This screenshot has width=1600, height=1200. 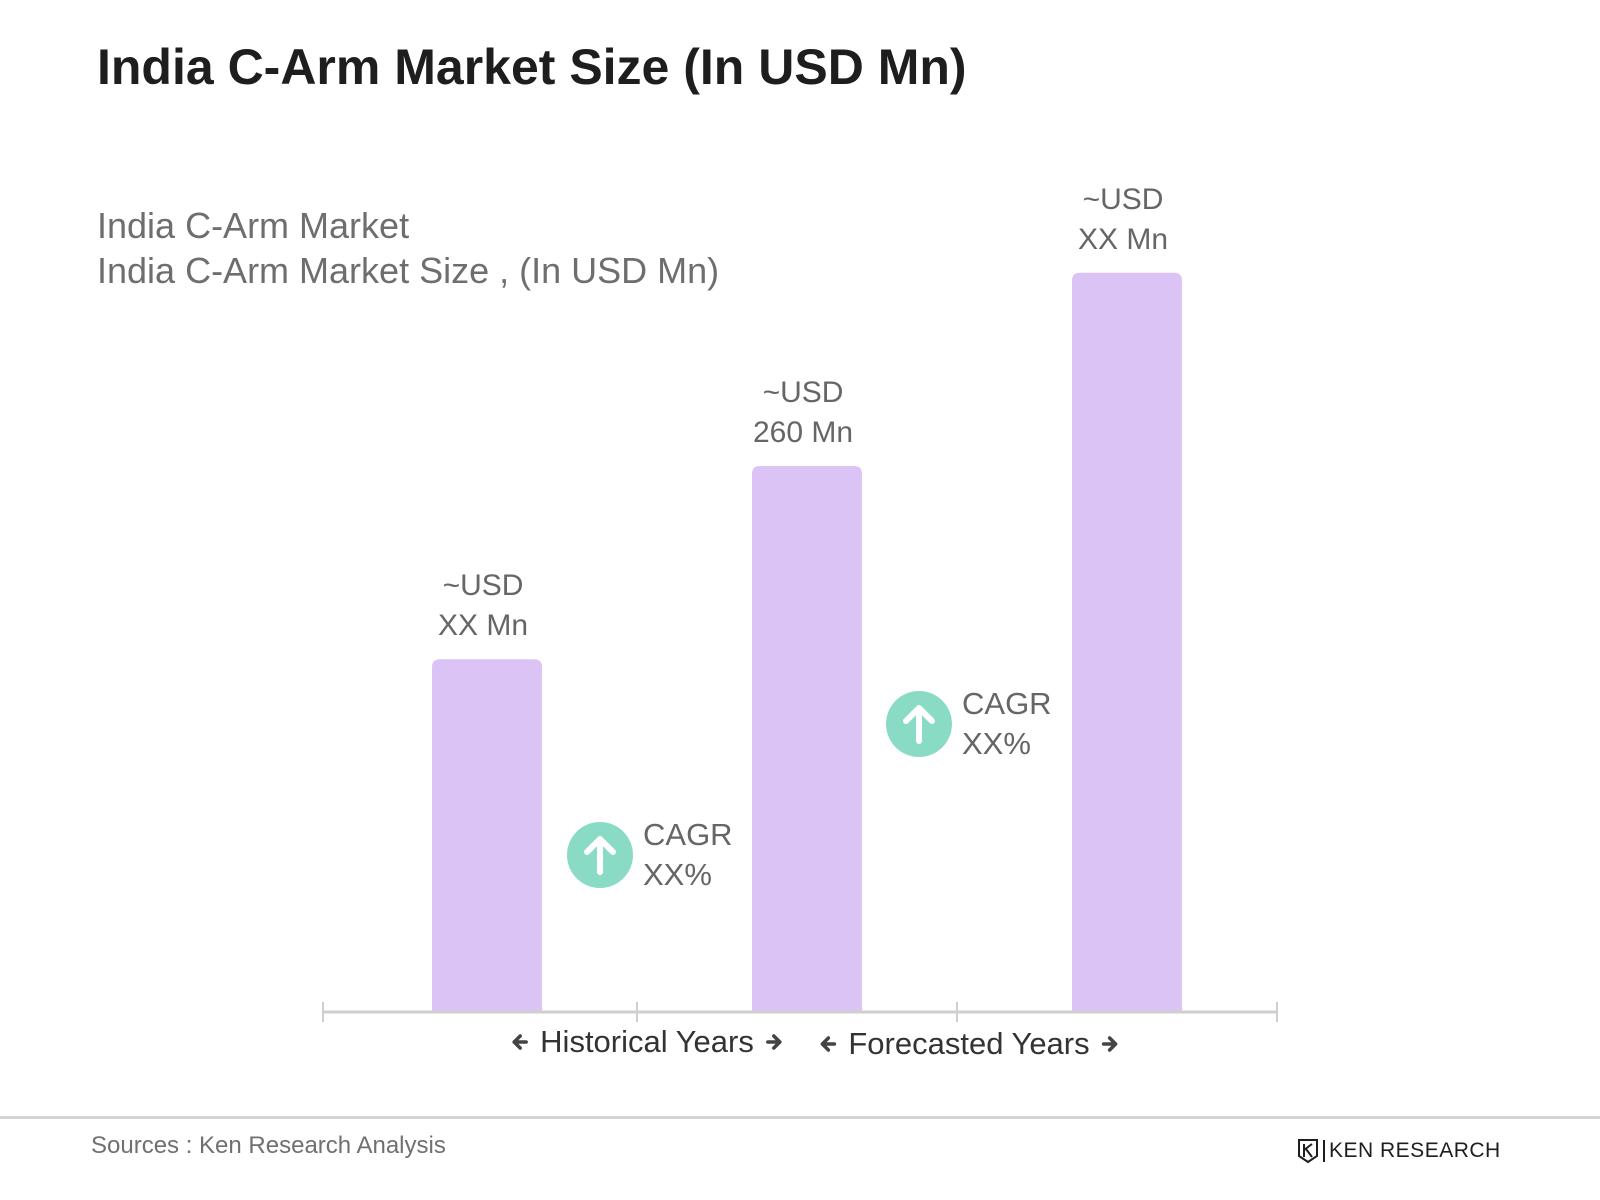 What do you see at coordinates (408, 270) in the screenshot?
I see `chart-subtitle-units: India C-Arm Market Size , (In USD Mn)` at bounding box center [408, 270].